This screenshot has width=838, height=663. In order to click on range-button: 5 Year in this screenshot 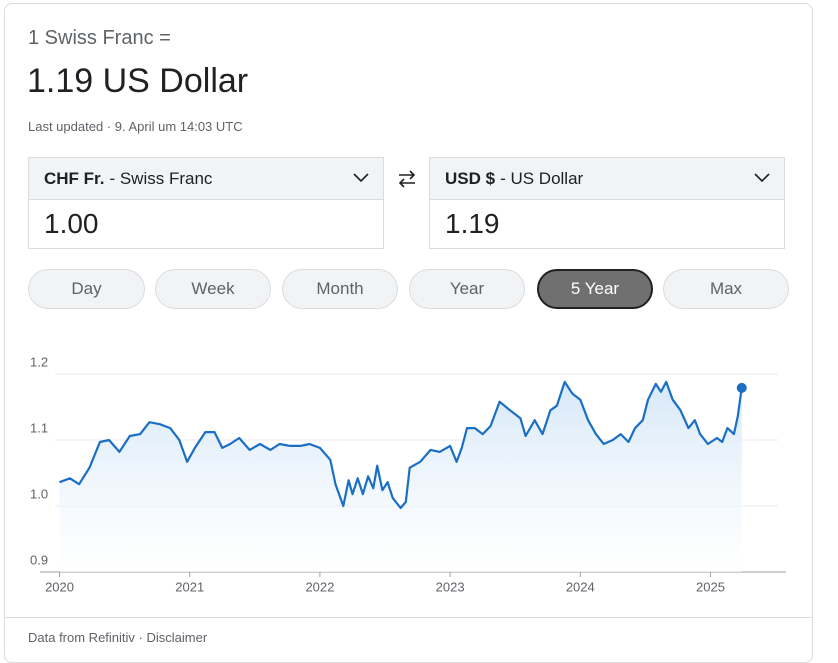, I will do `click(595, 289)`.